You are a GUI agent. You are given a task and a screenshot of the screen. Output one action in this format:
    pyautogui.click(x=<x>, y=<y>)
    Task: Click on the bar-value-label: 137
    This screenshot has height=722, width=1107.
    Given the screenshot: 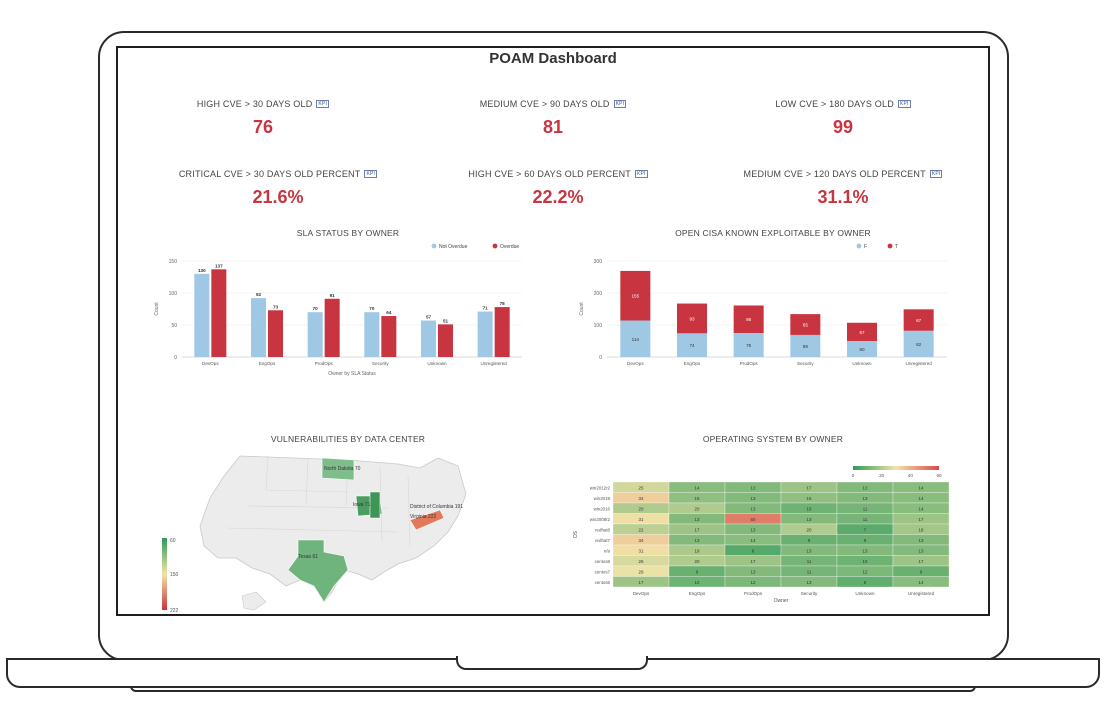 What is the action you would take?
    pyautogui.click(x=219, y=265)
    